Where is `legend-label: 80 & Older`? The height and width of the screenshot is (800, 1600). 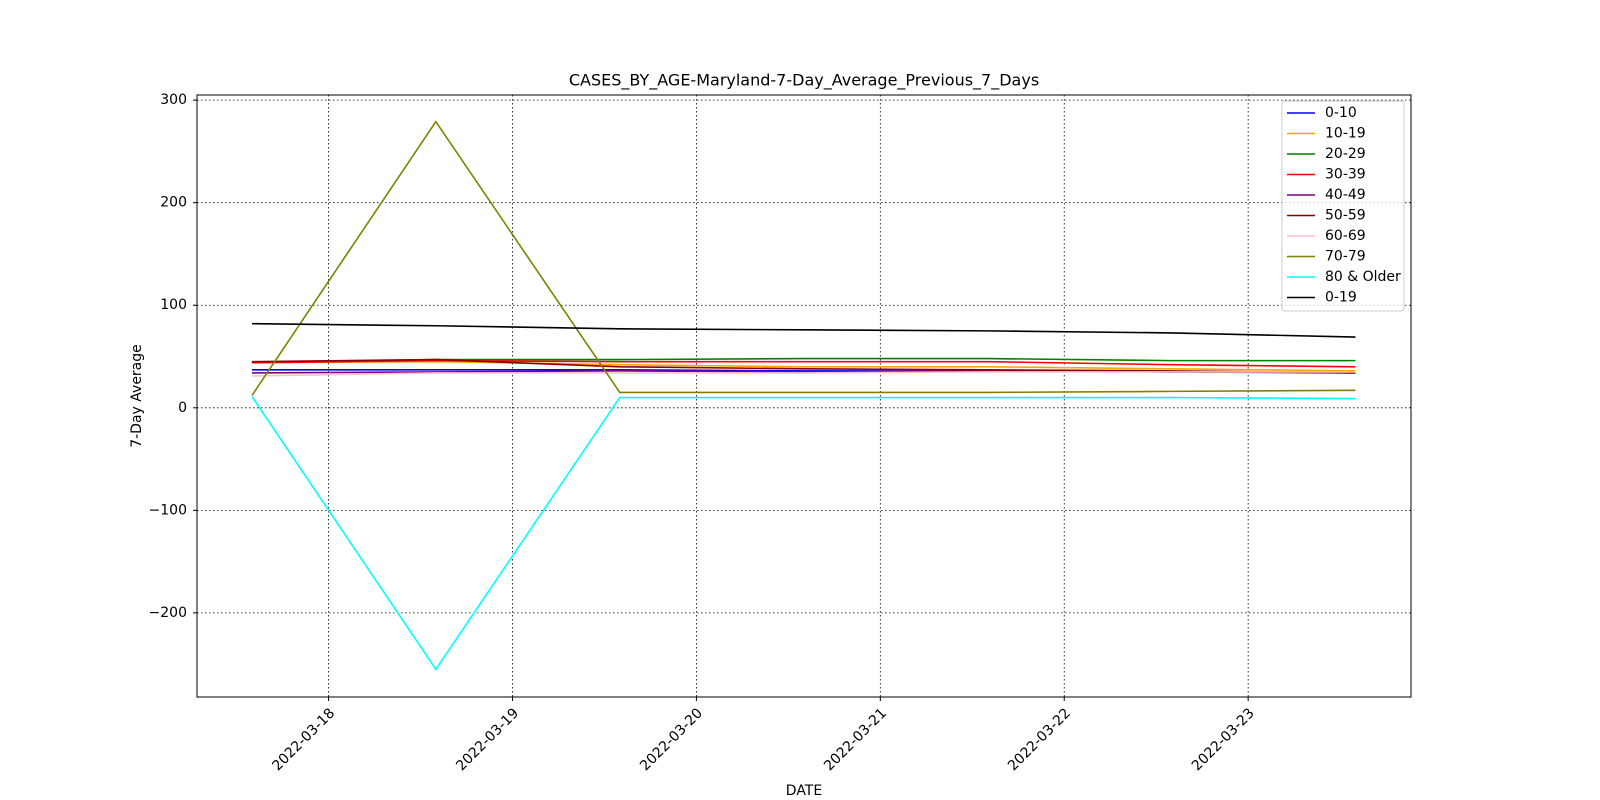
legend-label: 80 & Older is located at coordinates (1363, 277).